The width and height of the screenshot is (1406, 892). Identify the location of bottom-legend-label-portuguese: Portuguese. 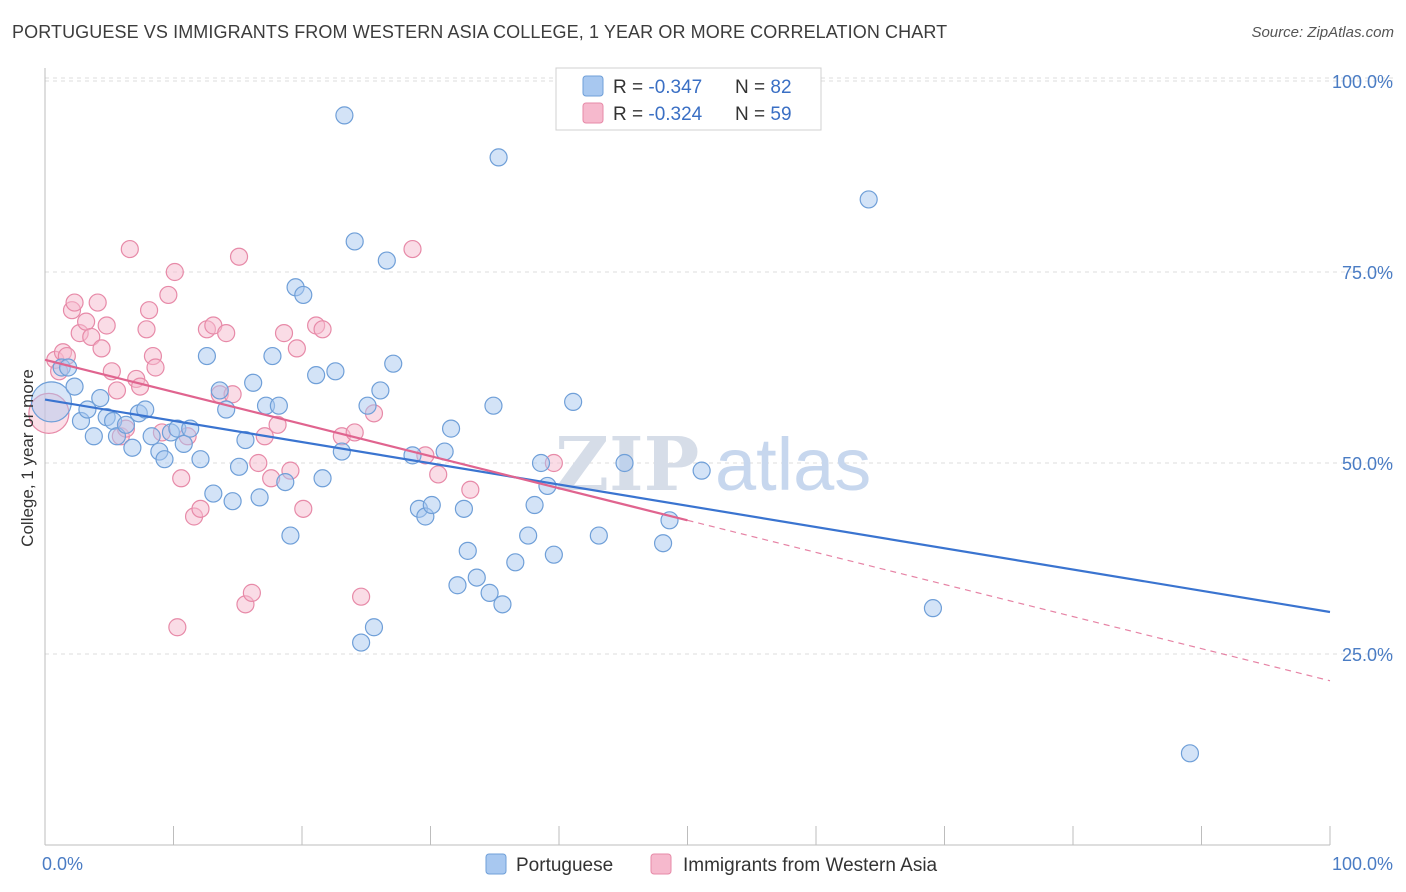
(564, 865).